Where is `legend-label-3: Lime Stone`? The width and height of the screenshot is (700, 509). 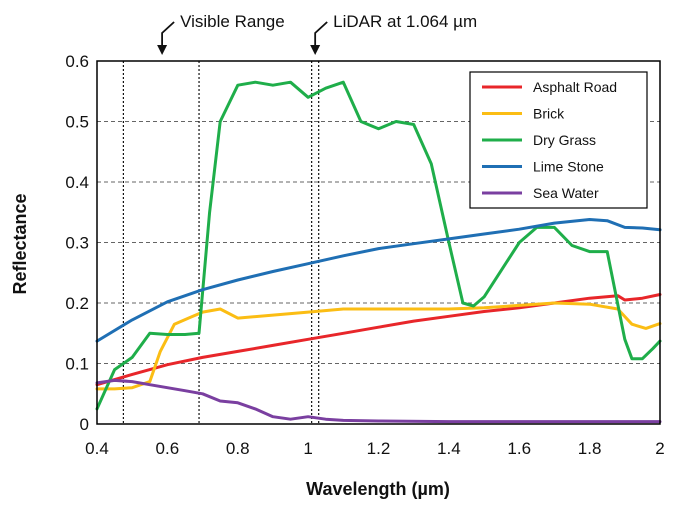
legend-label-3: Lime Stone is located at coordinates (568, 167).